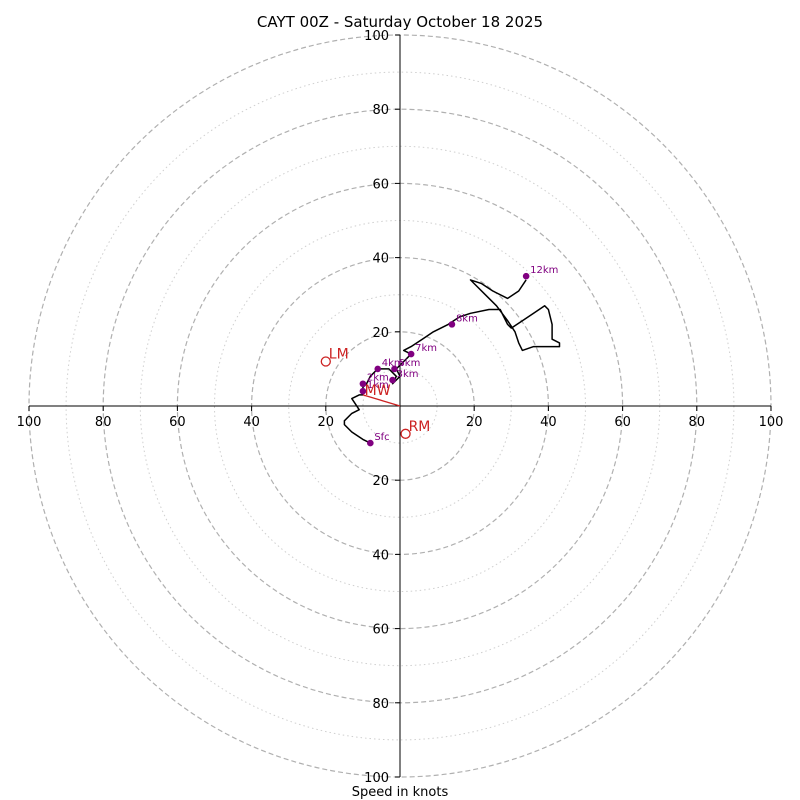  Describe the element at coordinates (378, 369) in the screenshot. I see `height-marker-4km` at that location.